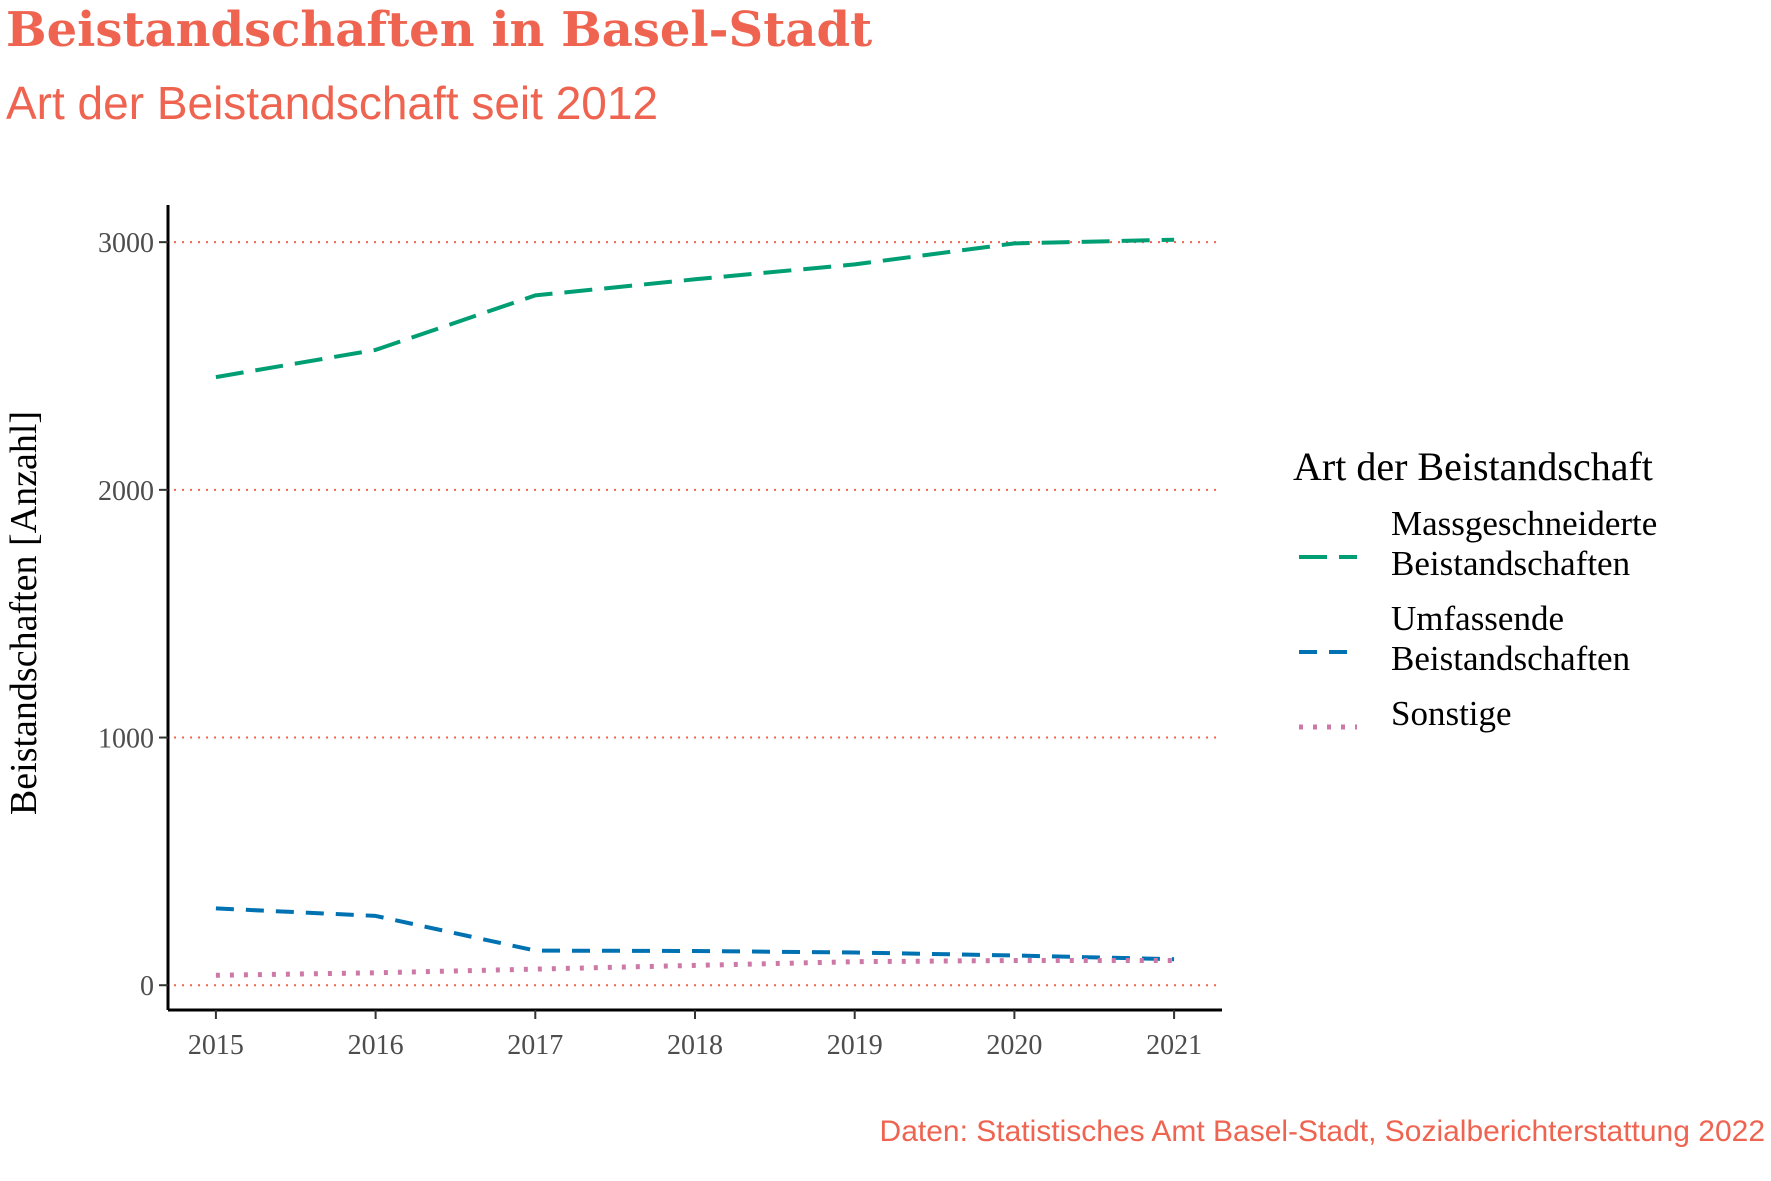 The width and height of the screenshot is (1771, 1181). What do you see at coordinates (1510, 658) in the screenshot?
I see `legend-label-2-2: Beistandschaften` at bounding box center [1510, 658].